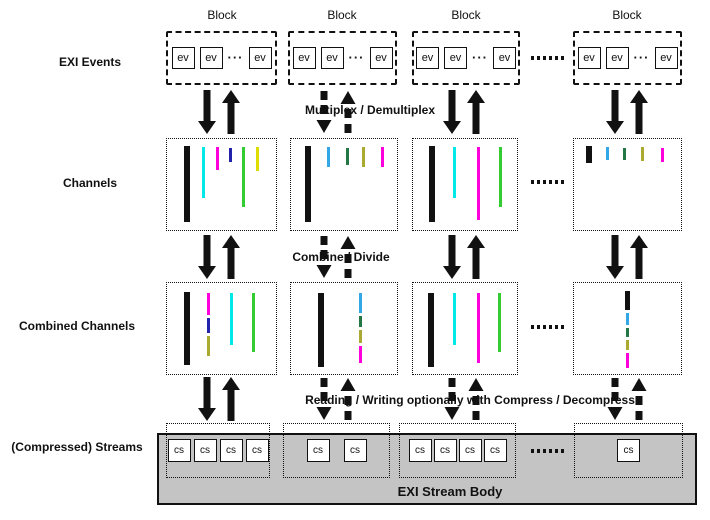  I want to click on combined-line-blue, so click(627, 319).